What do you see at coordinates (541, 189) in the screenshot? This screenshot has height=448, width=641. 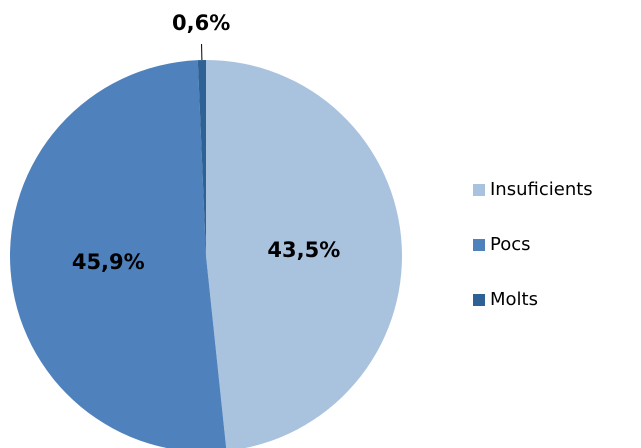 I see `legend-label: Insuficients` at bounding box center [541, 189].